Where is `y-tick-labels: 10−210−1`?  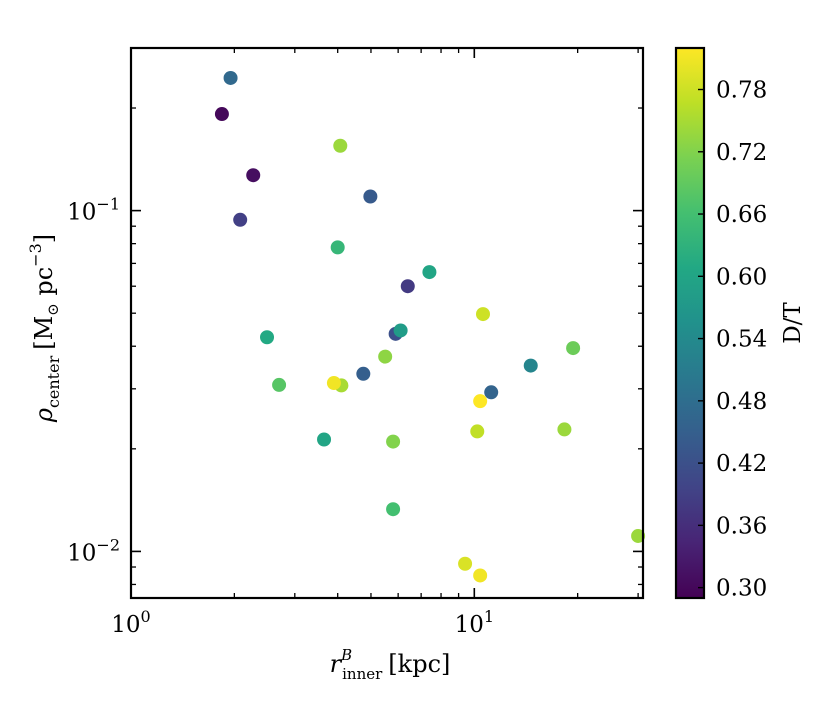 y-tick-labels: 10−210−1 is located at coordinates (93, 381).